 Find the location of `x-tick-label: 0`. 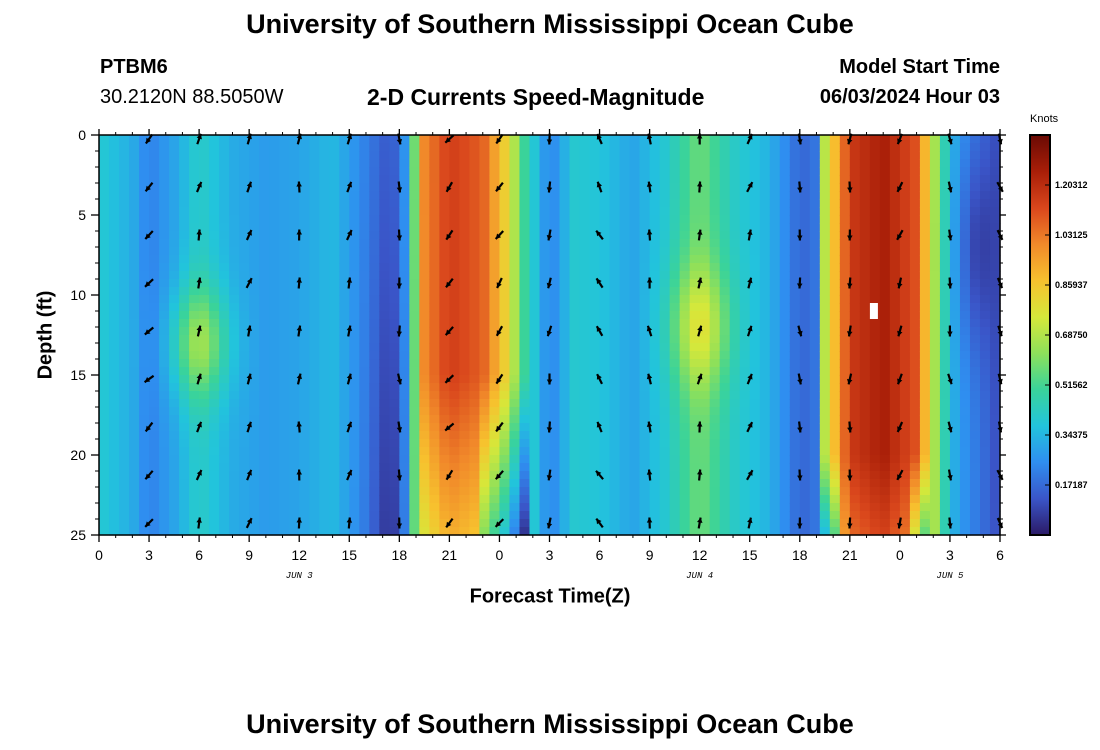

x-tick-label: 0 is located at coordinates (500, 555).